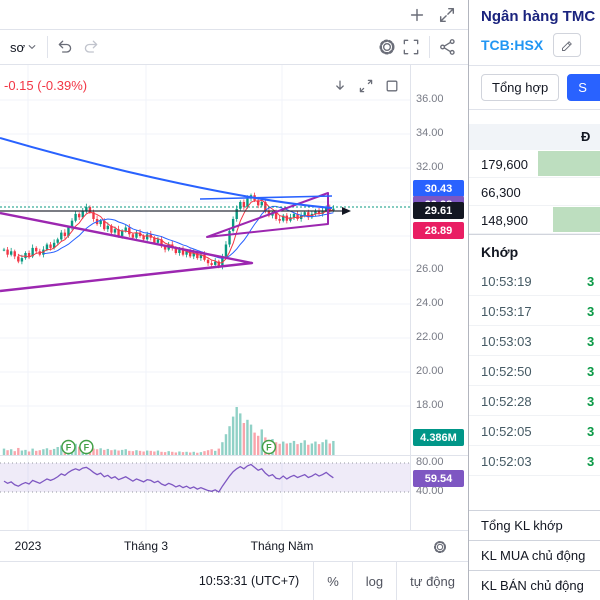 The height and width of the screenshot is (600, 600). What do you see at coordinates (32, 47) in the screenshot?
I see `chevron-down-icon` at bounding box center [32, 47].